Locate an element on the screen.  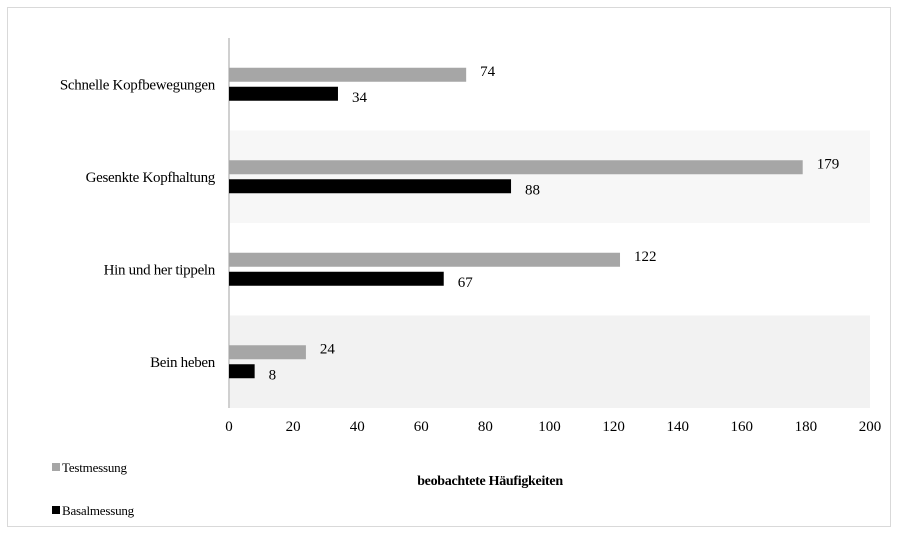
value-label: 122 is located at coordinates (645, 257).